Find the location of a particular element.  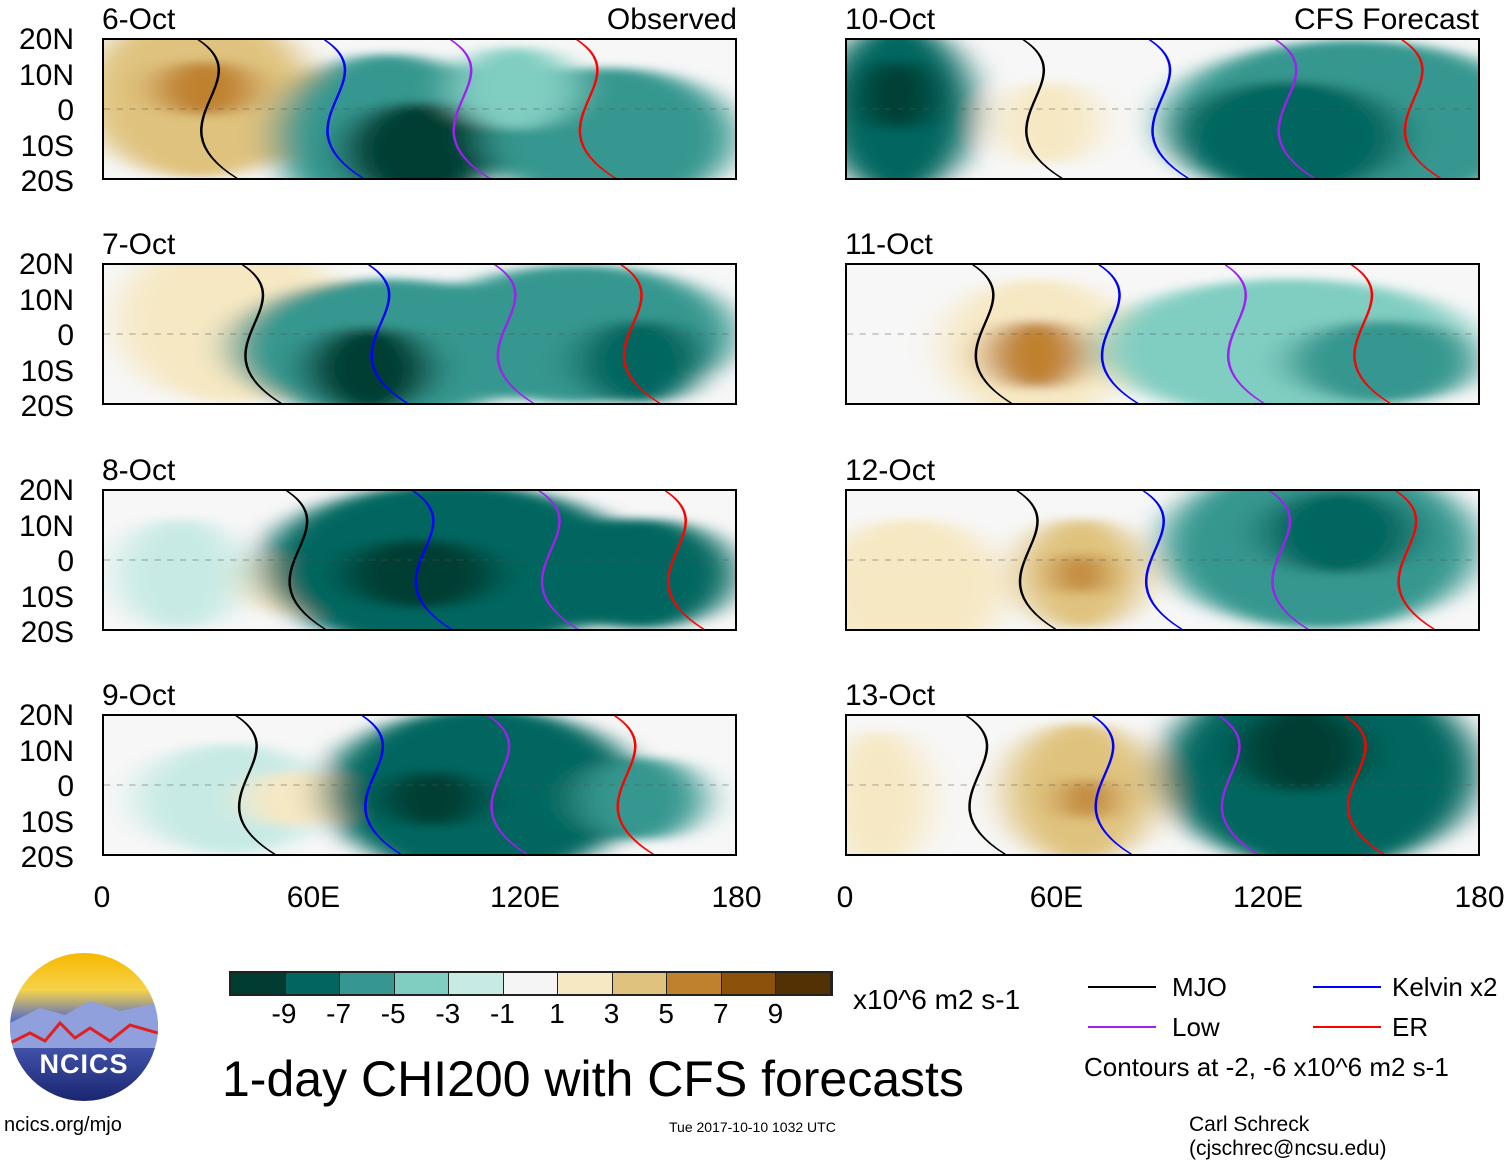

colorbar-units: x10^6 m2 s-1 is located at coordinates (937, 999).